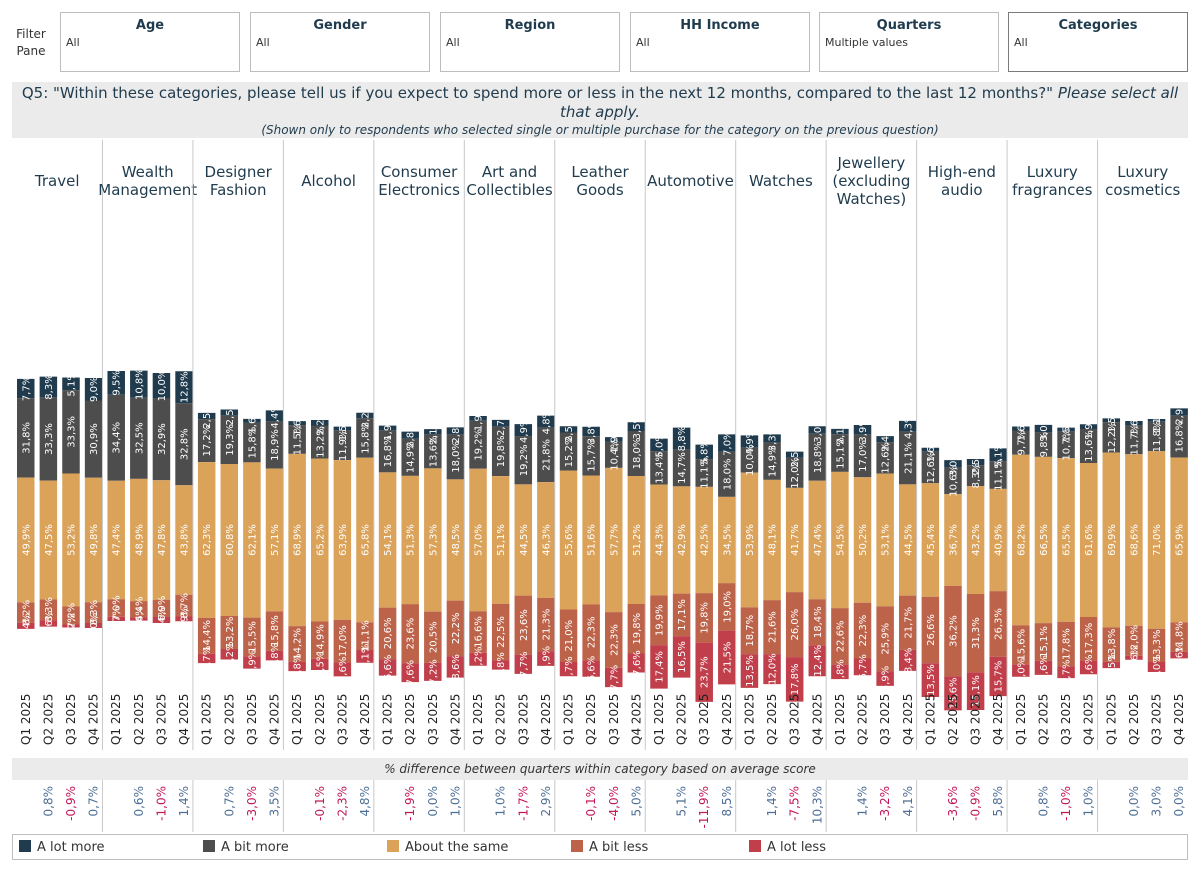 The image size is (1199, 872). What do you see at coordinates (206, 537) in the screenshot?
I see `bar-designer-fashion-q1: 2,5%17,2% 62,3% 14,4%3,7%` at bounding box center [206, 537].